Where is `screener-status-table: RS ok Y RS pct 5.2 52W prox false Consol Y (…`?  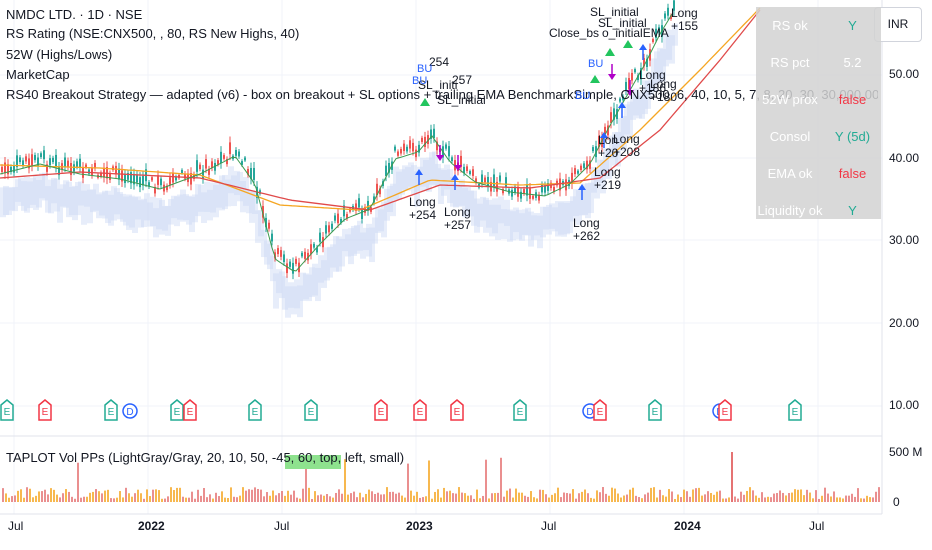 screener-status-table: RS ok Y RS pct 5.2 52W prox false Consol Y (… is located at coordinates (818, 113).